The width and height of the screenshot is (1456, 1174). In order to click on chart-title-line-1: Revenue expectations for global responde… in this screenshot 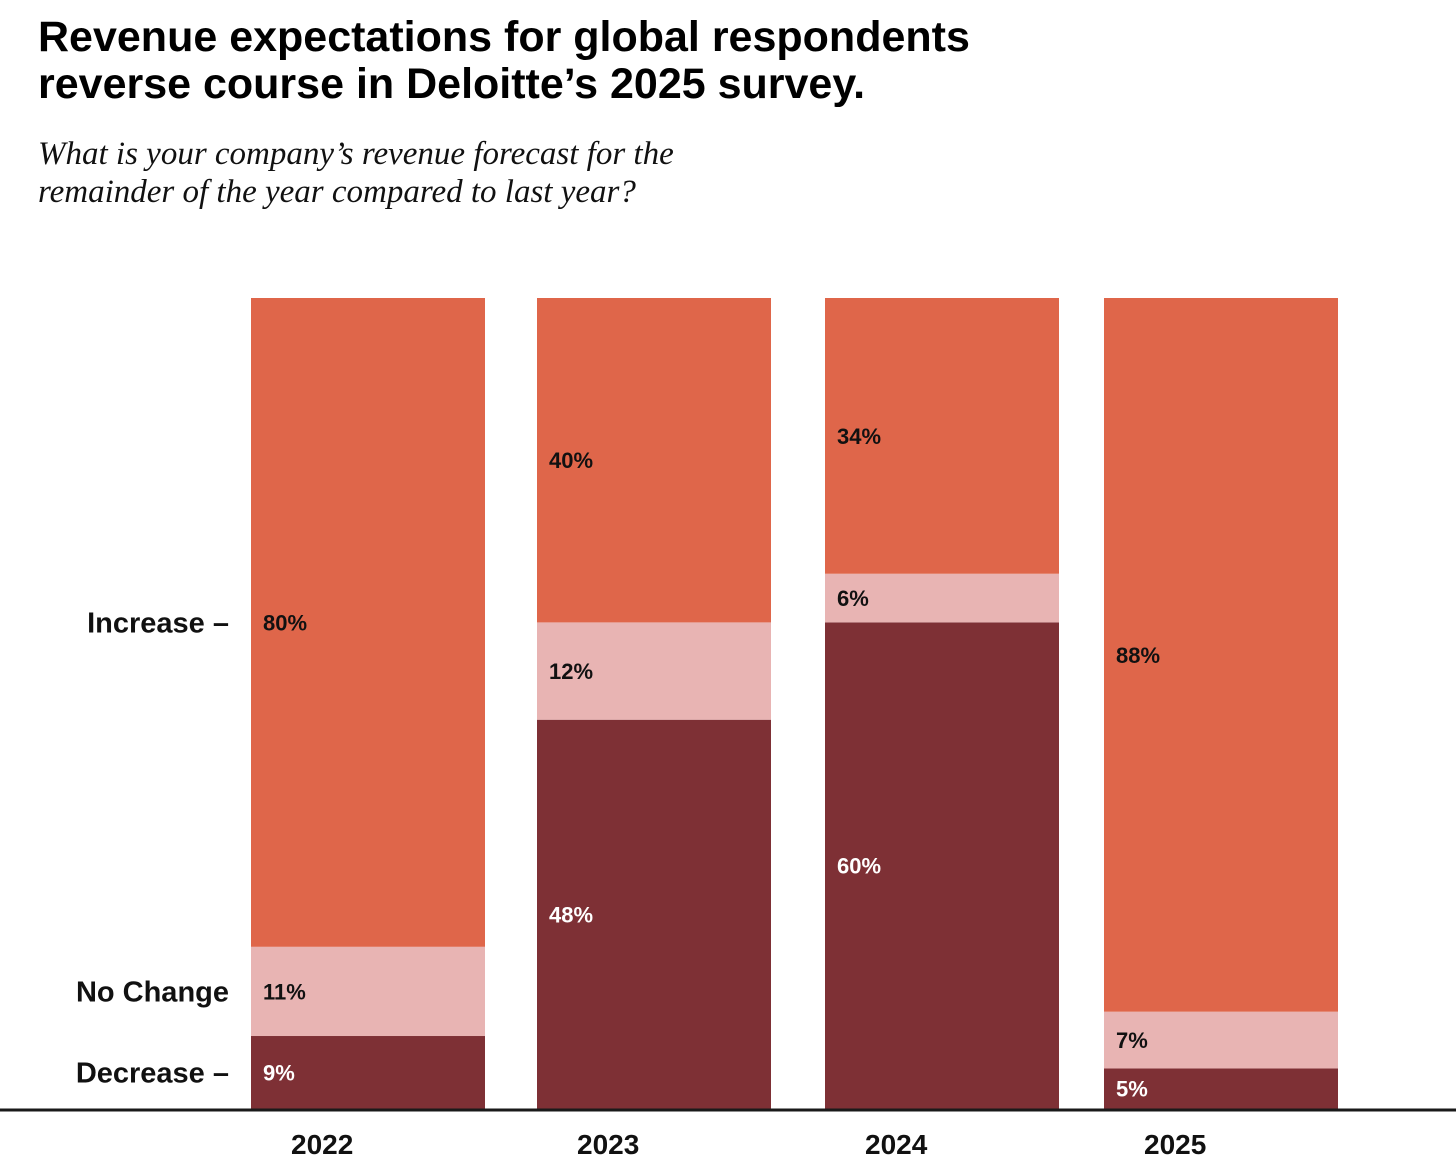, I will do `click(504, 37)`.